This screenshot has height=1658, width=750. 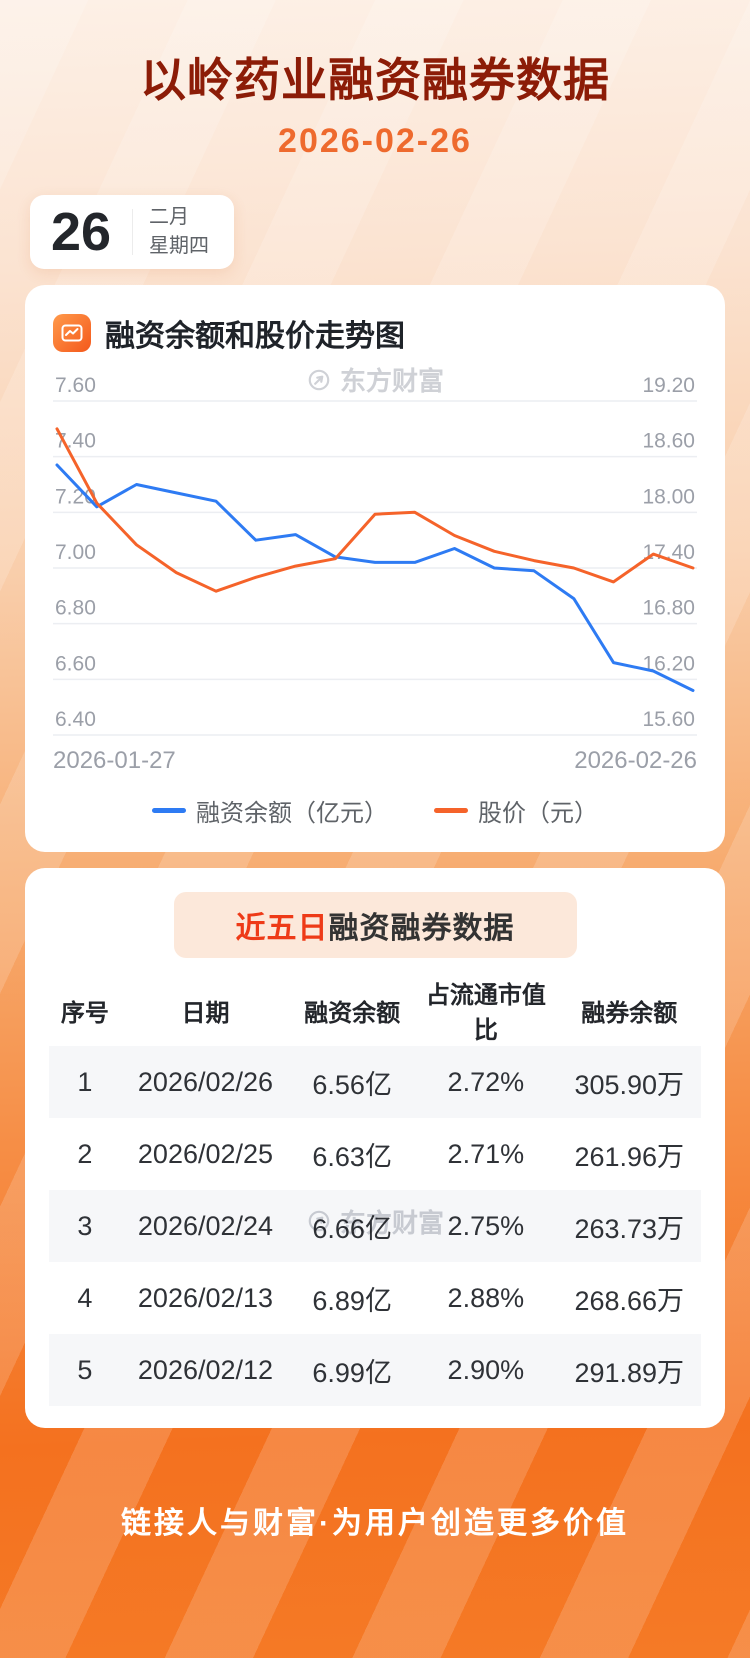 I want to click on right-axis-tick: 18.60, so click(x=668, y=441).